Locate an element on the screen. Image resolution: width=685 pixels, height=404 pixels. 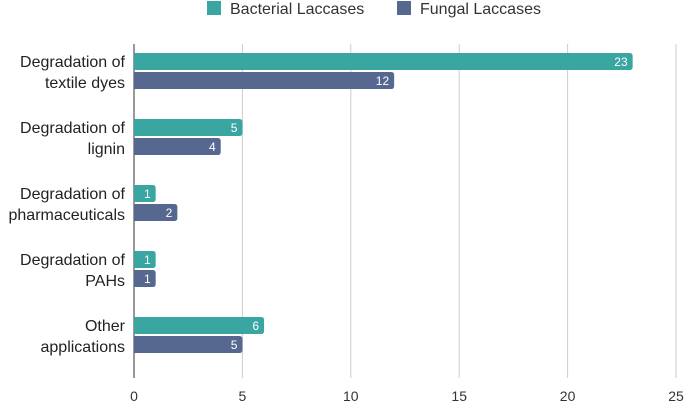
legend-swatch-fungal is located at coordinates (404, 8).